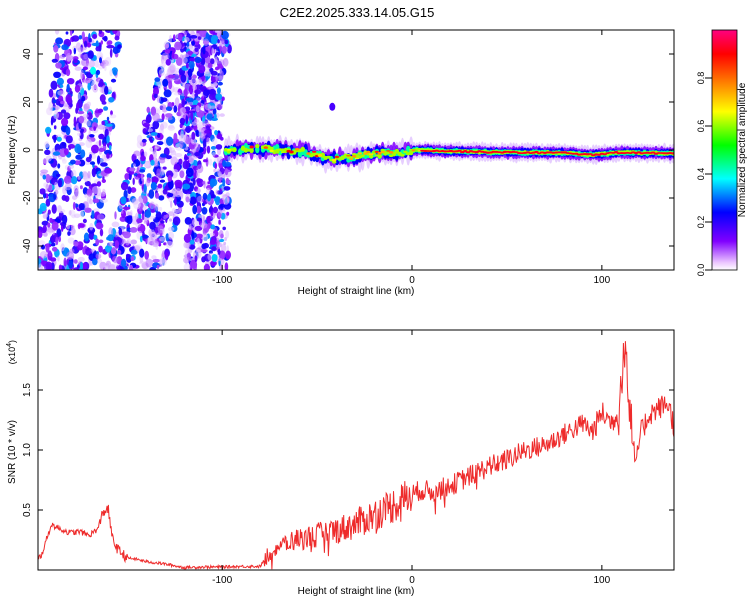  I want to click on y-tick-label: -40, so click(27, 245).